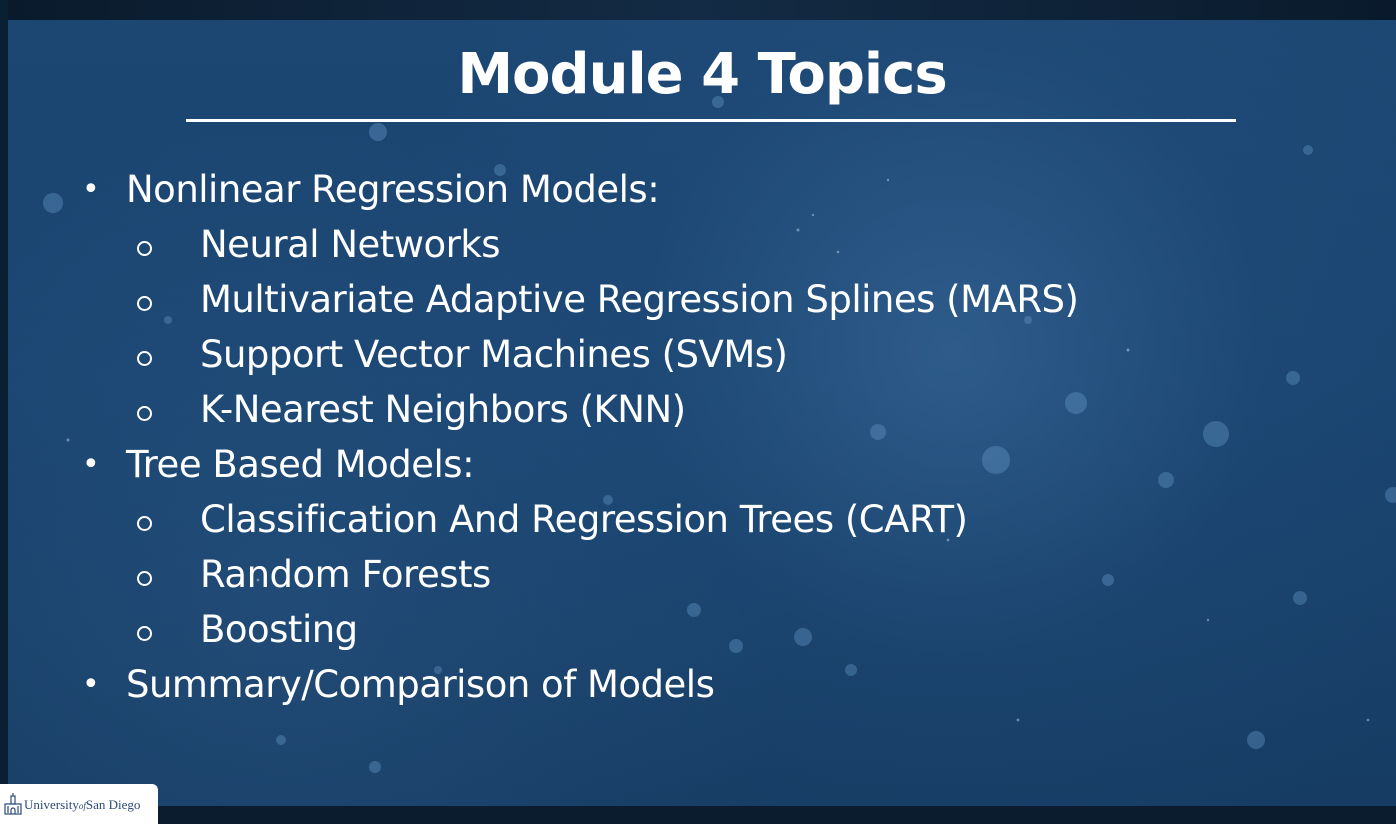 This screenshot has width=1396, height=824. Describe the element at coordinates (494, 354) in the screenshot. I see `list-item: Support Vector Machines (SVMs)` at that location.